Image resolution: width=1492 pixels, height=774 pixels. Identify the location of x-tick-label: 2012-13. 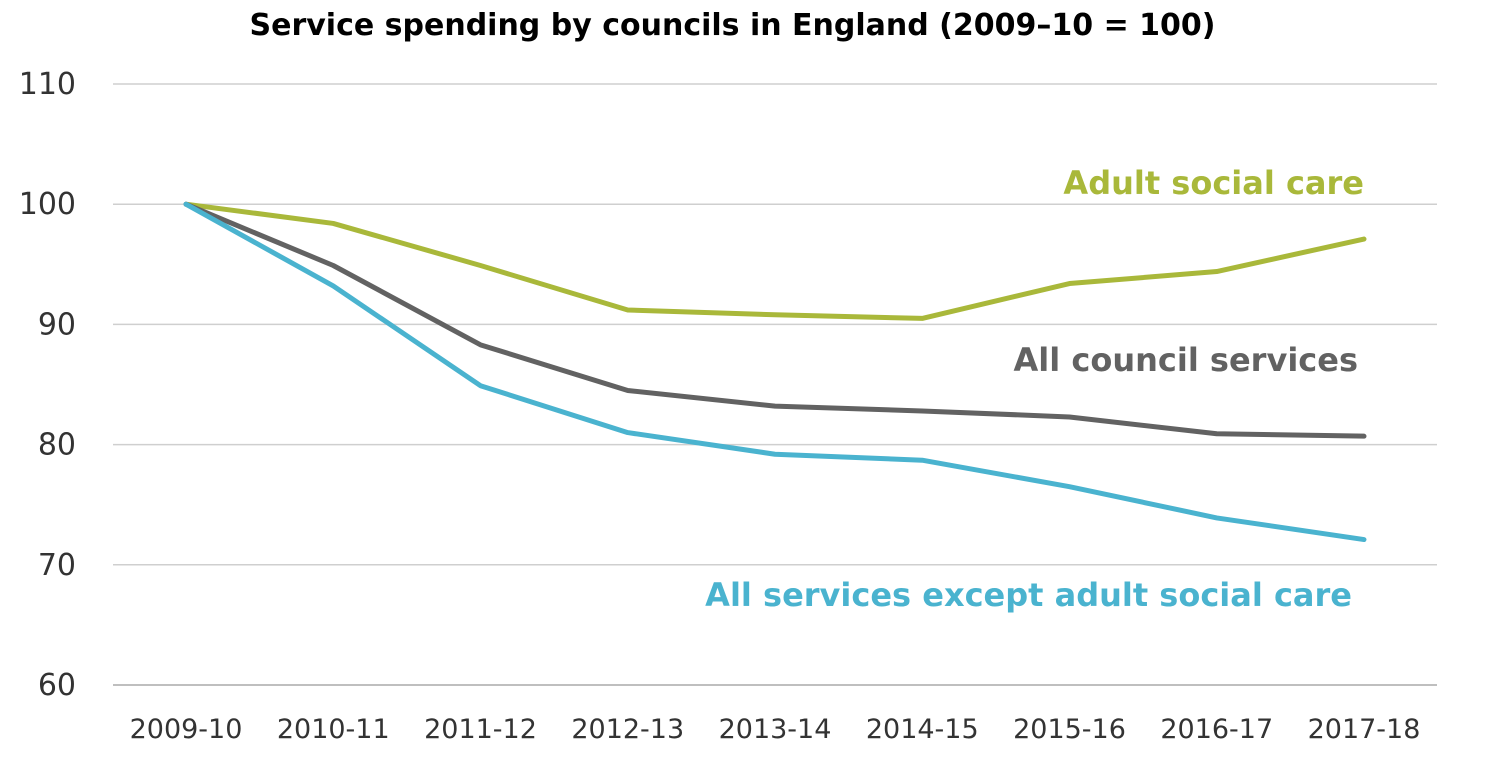
(627, 729).